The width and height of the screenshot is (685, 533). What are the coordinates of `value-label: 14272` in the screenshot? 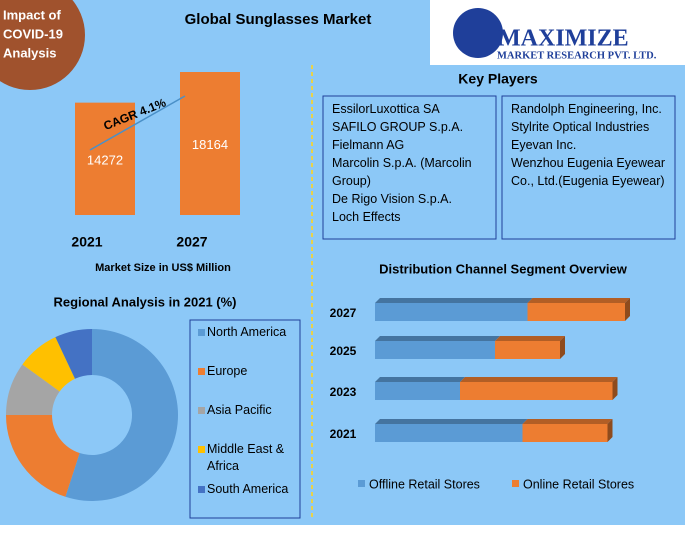 It's located at (105, 159).